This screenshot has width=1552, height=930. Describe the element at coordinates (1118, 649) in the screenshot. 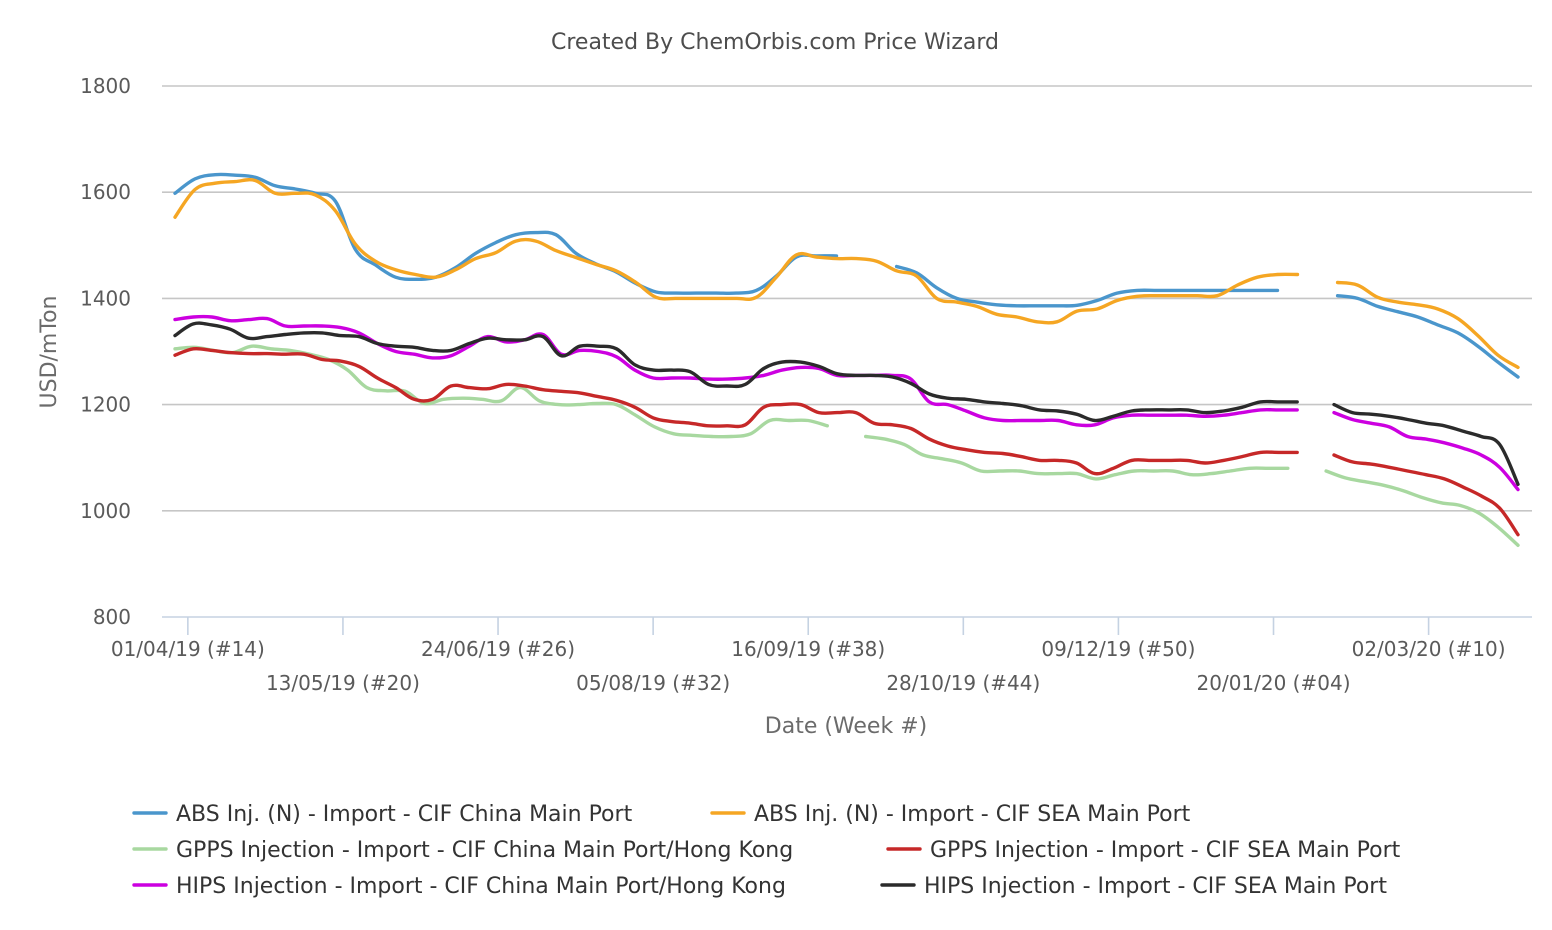

I see `x-tick-label-6: 09/12/19 (#50)` at that location.